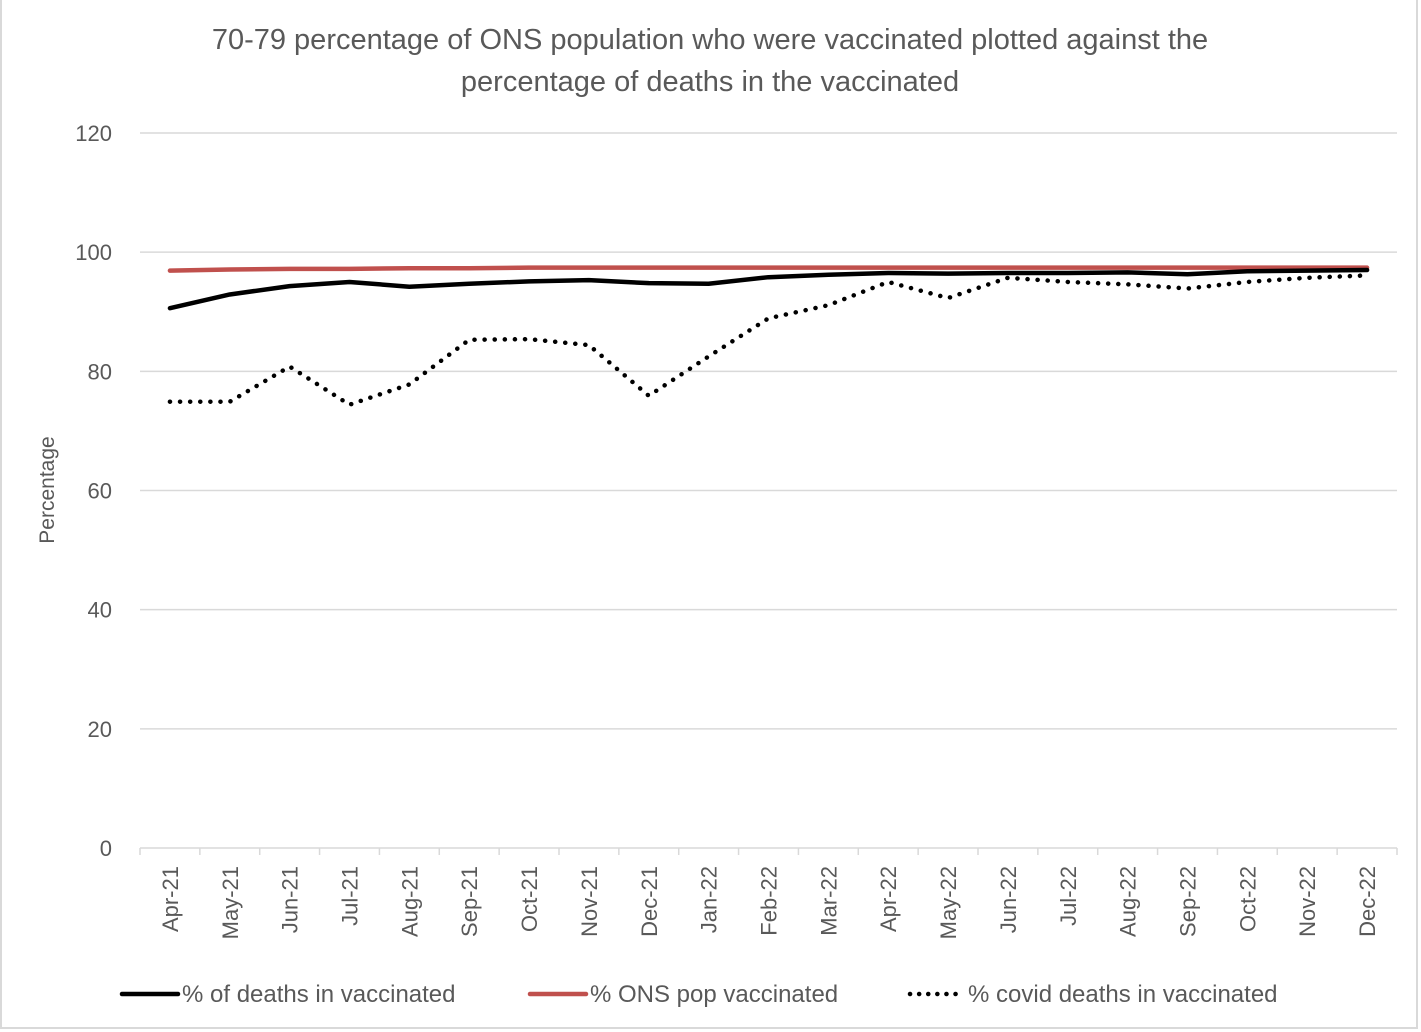 The height and width of the screenshot is (1032, 1421). I want to click on series-line-covid-deaths-in-vaccinated, so click(768, 340).